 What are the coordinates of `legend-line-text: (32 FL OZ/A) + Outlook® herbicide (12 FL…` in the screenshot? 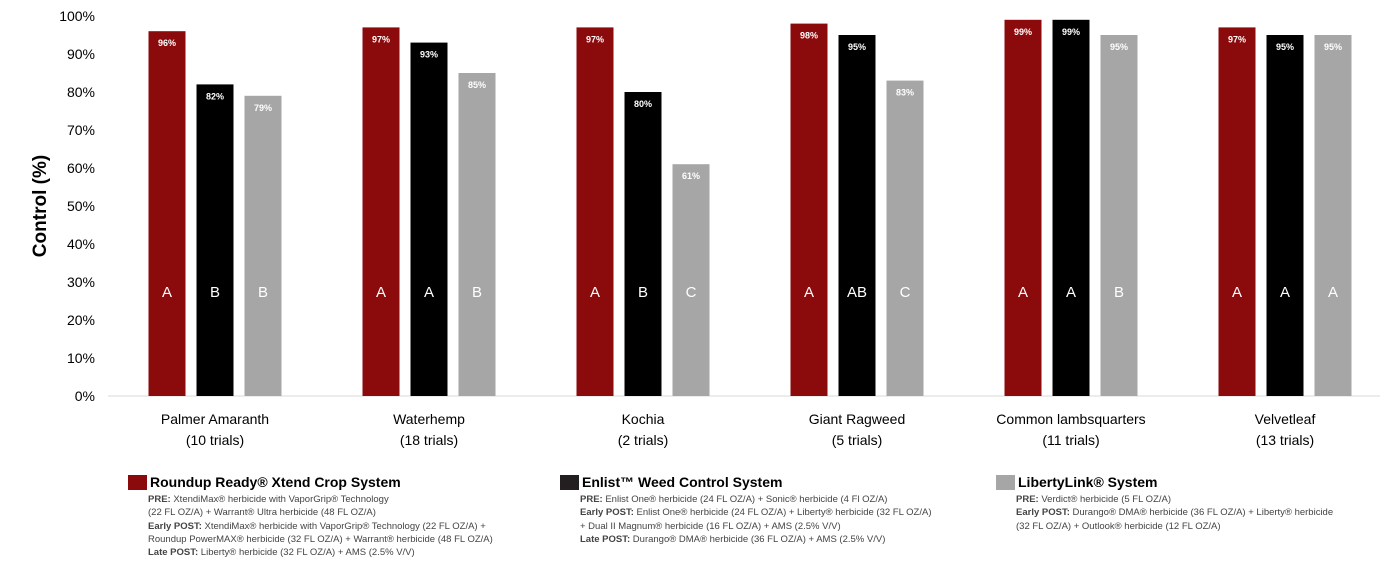 It's located at (1118, 526).